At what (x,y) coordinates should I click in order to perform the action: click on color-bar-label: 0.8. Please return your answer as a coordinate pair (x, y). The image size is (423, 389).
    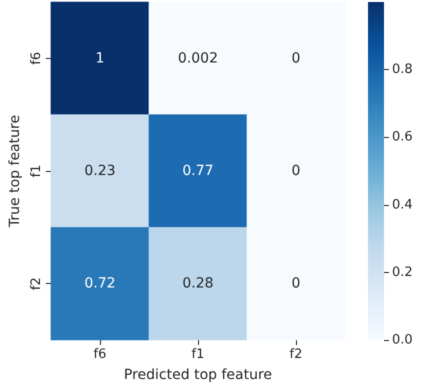
    Looking at the image, I should click on (402, 70).